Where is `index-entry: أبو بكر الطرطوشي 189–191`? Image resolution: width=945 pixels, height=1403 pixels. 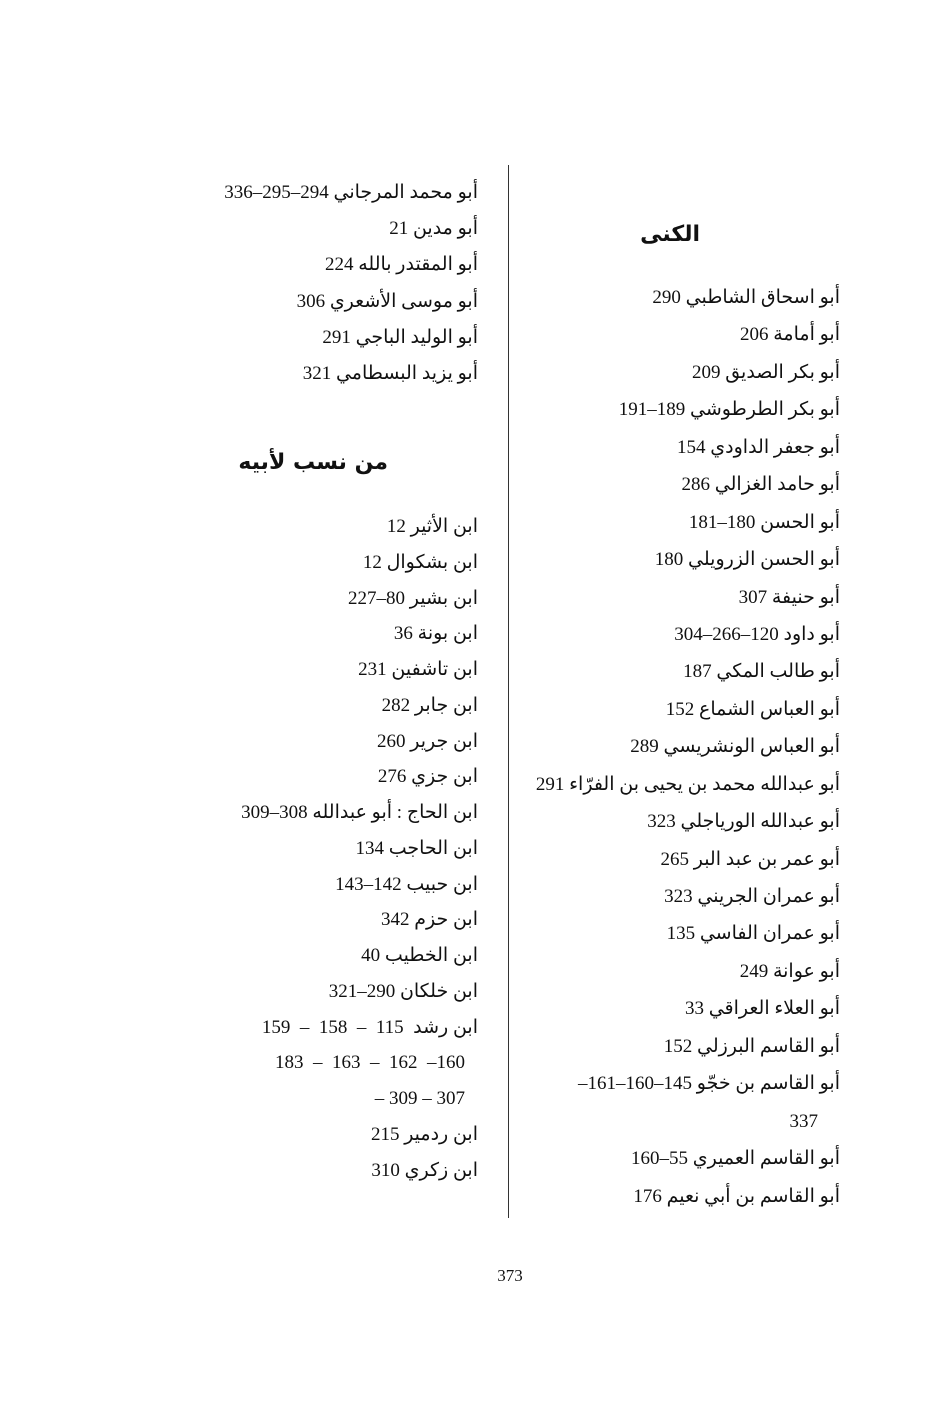
index-entry: أبو بكر الطرطوشي 189–191 is located at coordinates (729, 410).